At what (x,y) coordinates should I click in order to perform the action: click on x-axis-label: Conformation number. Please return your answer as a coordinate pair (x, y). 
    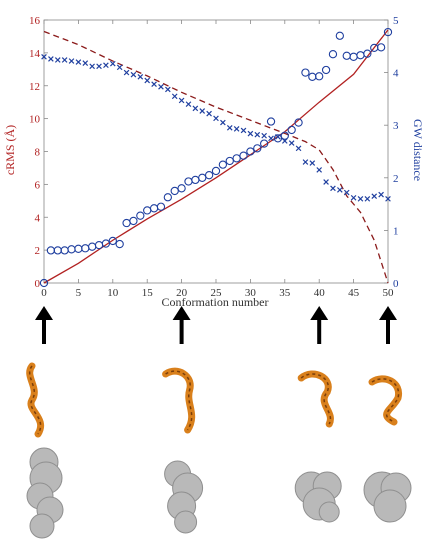
    Looking at the image, I should click on (215, 302).